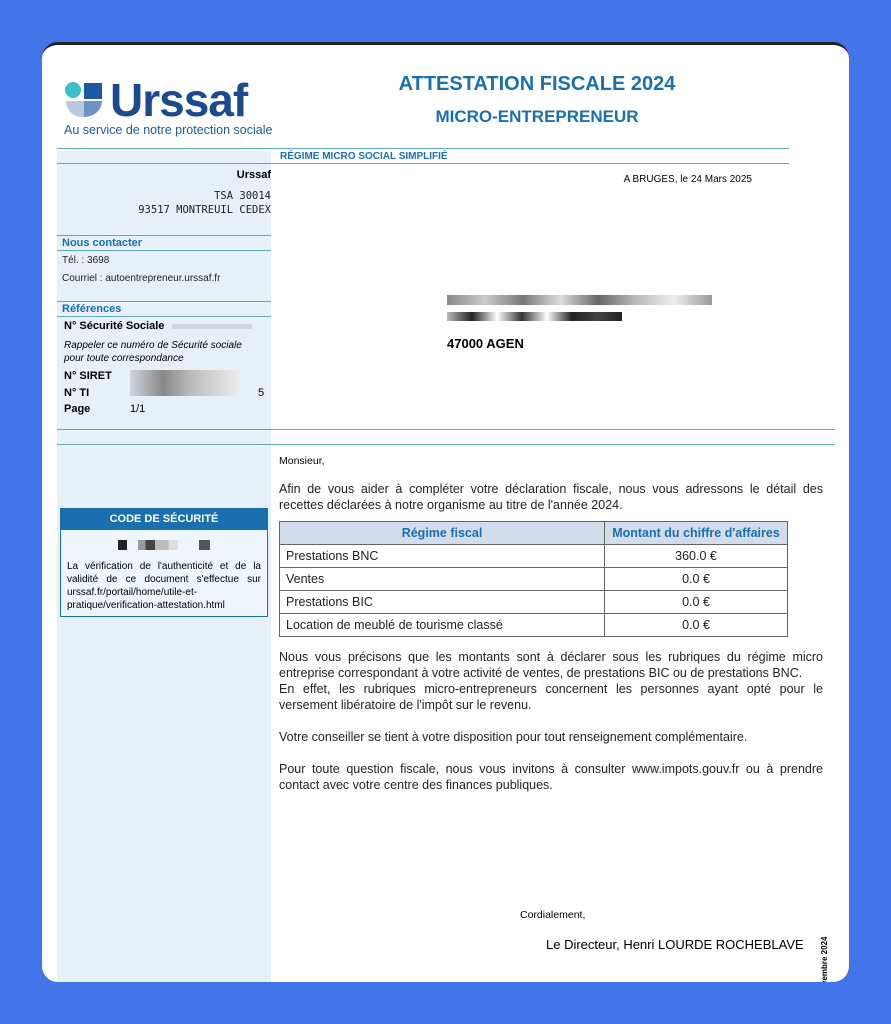 The width and height of the screenshot is (891, 1024). What do you see at coordinates (824, 959) in the screenshot?
I see `vertical-footer-text: vembre 2024` at bounding box center [824, 959].